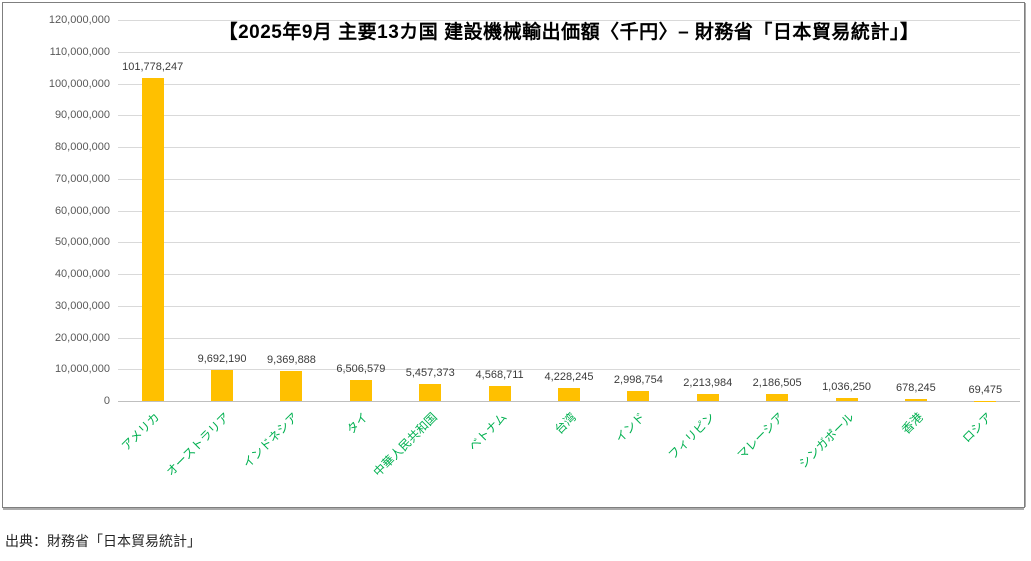 This screenshot has height=561, width=1031. What do you see at coordinates (761, 436) in the screenshot?
I see `x-category-label: マレーシア` at bounding box center [761, 436].